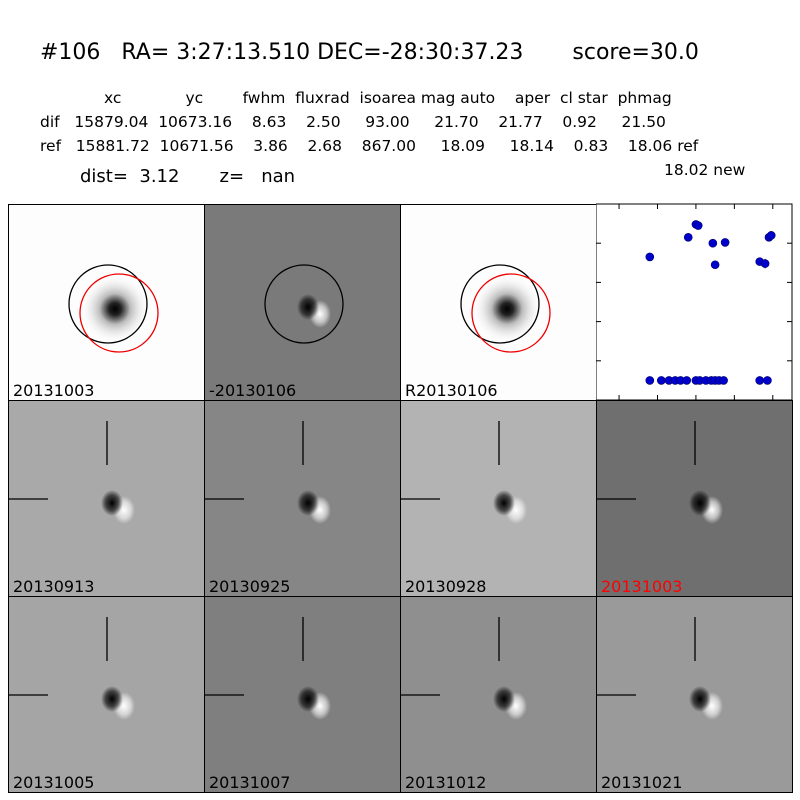 This screenshot has height=800, width=800. I want to click on panel-date-label: 20130928, so click(446, 586).